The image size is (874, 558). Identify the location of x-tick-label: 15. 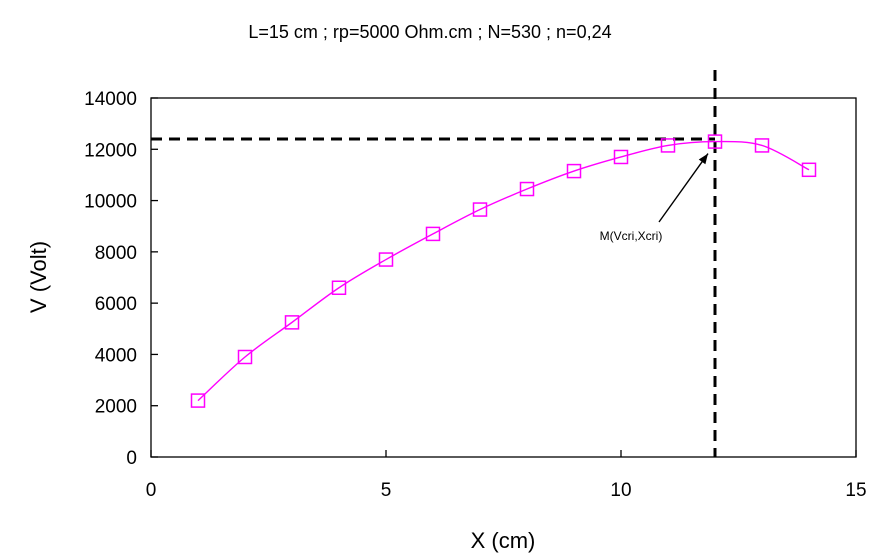
(855, 490).